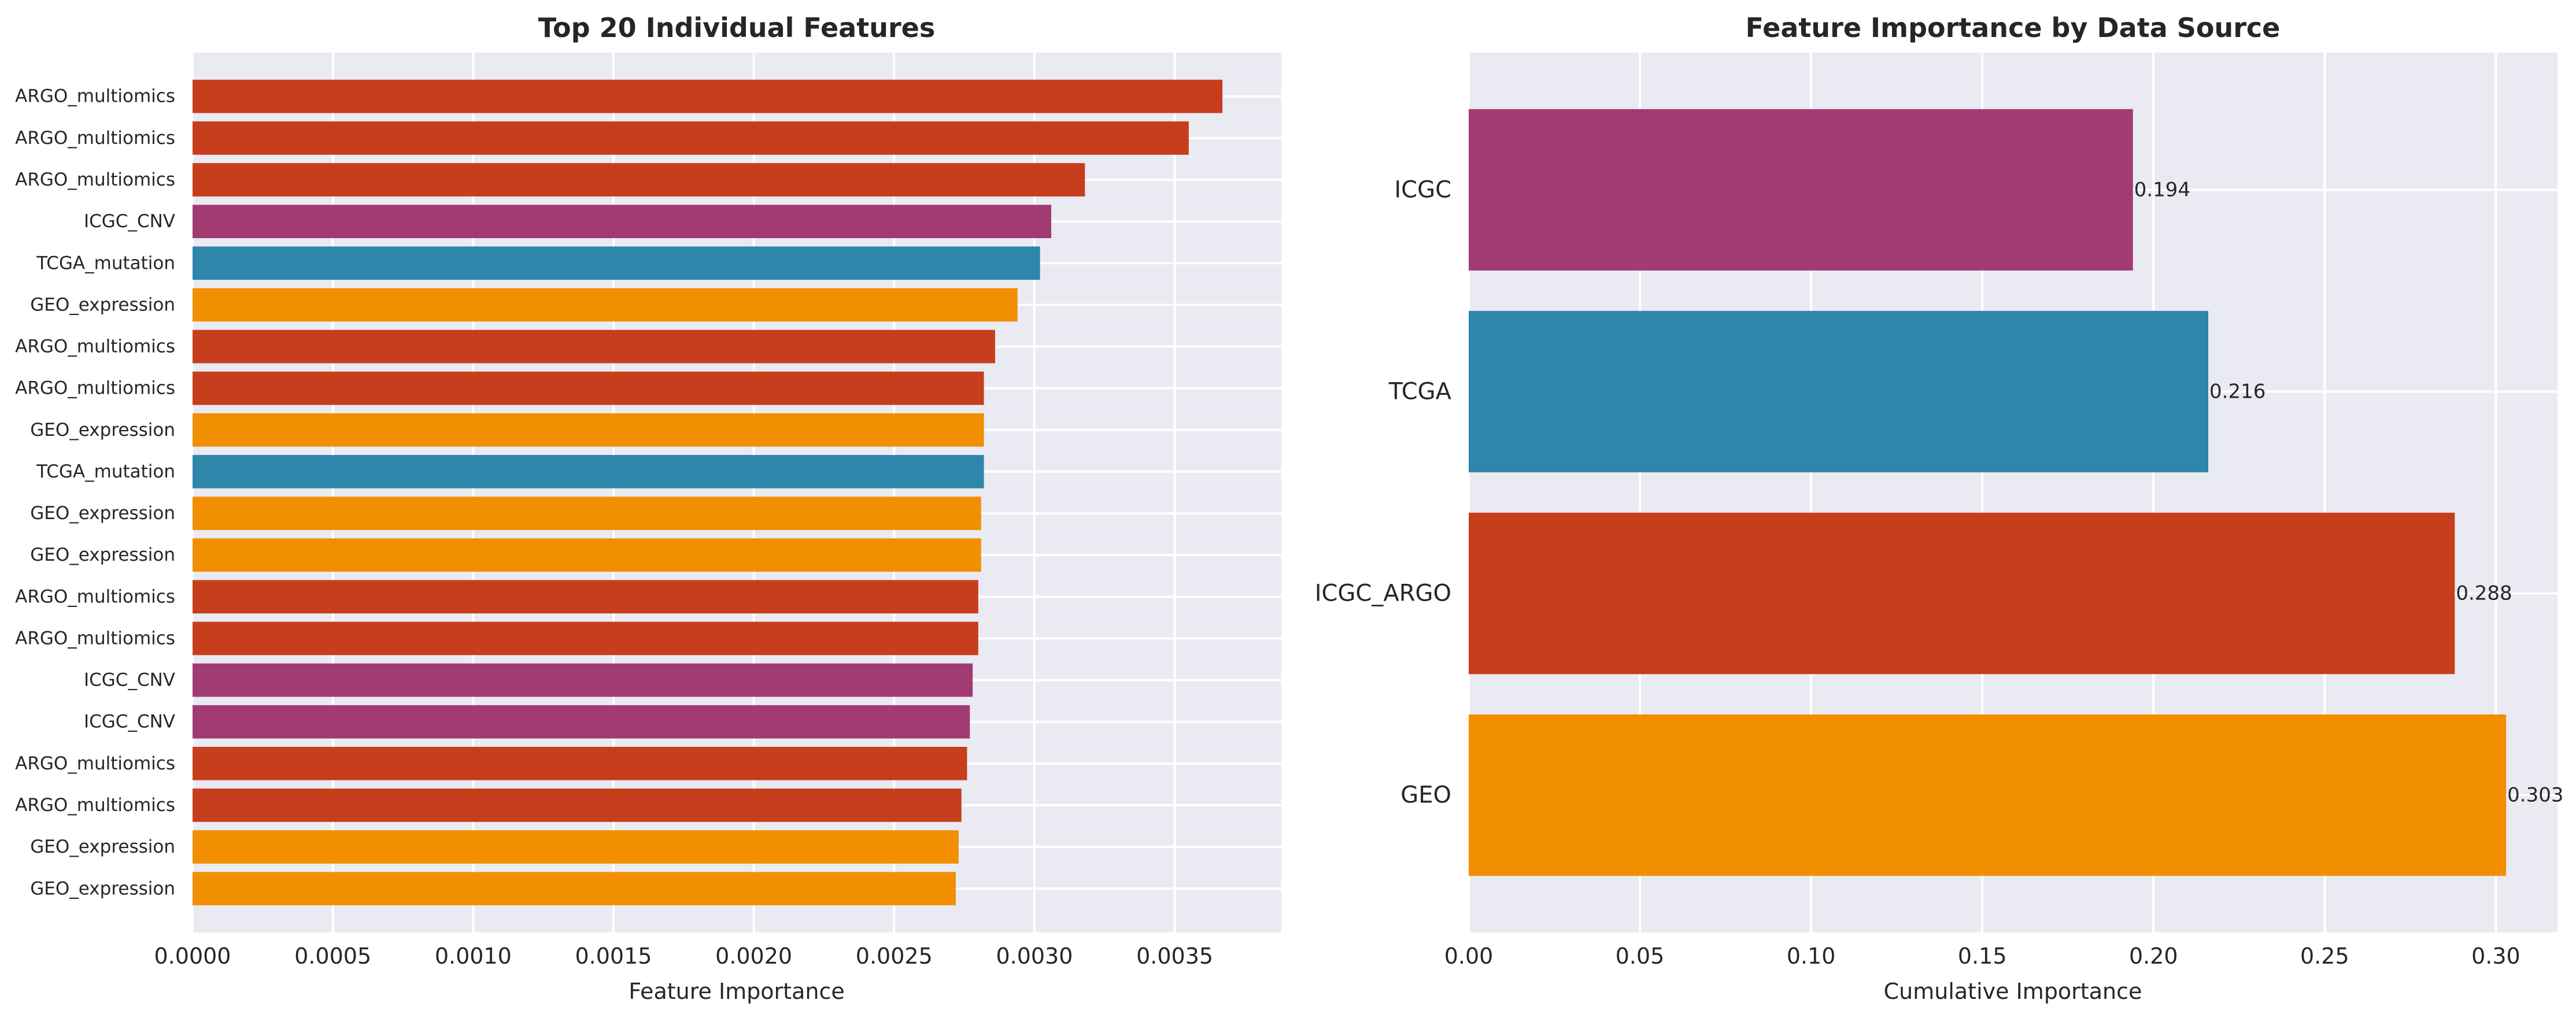  I want to click on value-label: 0.194, so click(2162, 189).